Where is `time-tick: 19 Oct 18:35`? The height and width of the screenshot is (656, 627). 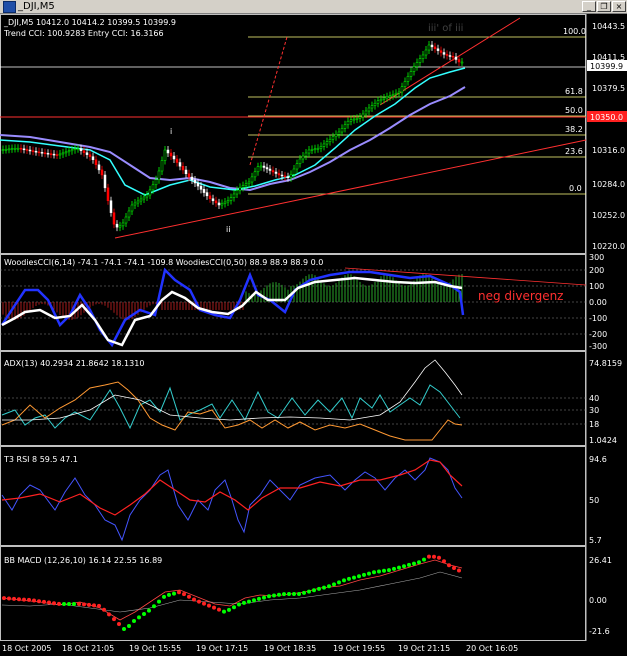
time-tick: 19 Oct 18:35 is located at coordinates (290, 648).